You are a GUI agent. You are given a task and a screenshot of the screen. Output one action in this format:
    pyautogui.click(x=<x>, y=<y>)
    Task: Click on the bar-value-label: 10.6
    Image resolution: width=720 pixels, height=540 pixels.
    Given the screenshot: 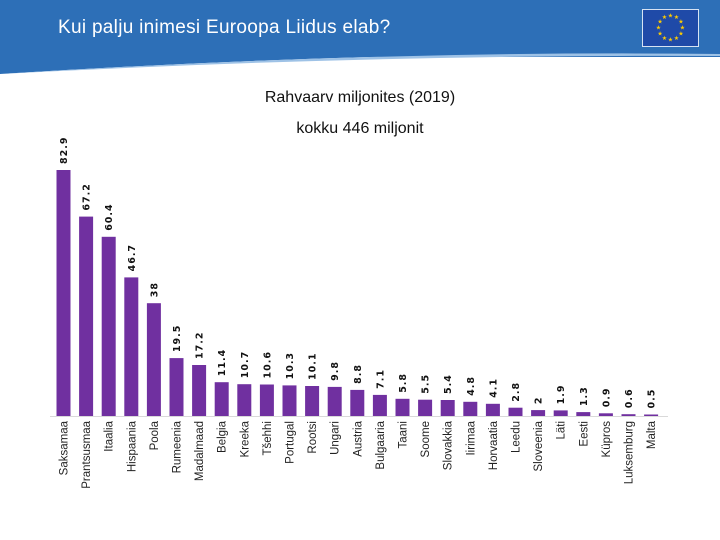 What is the action you would take?
    pyautogui.click(x=267, y=364)
    